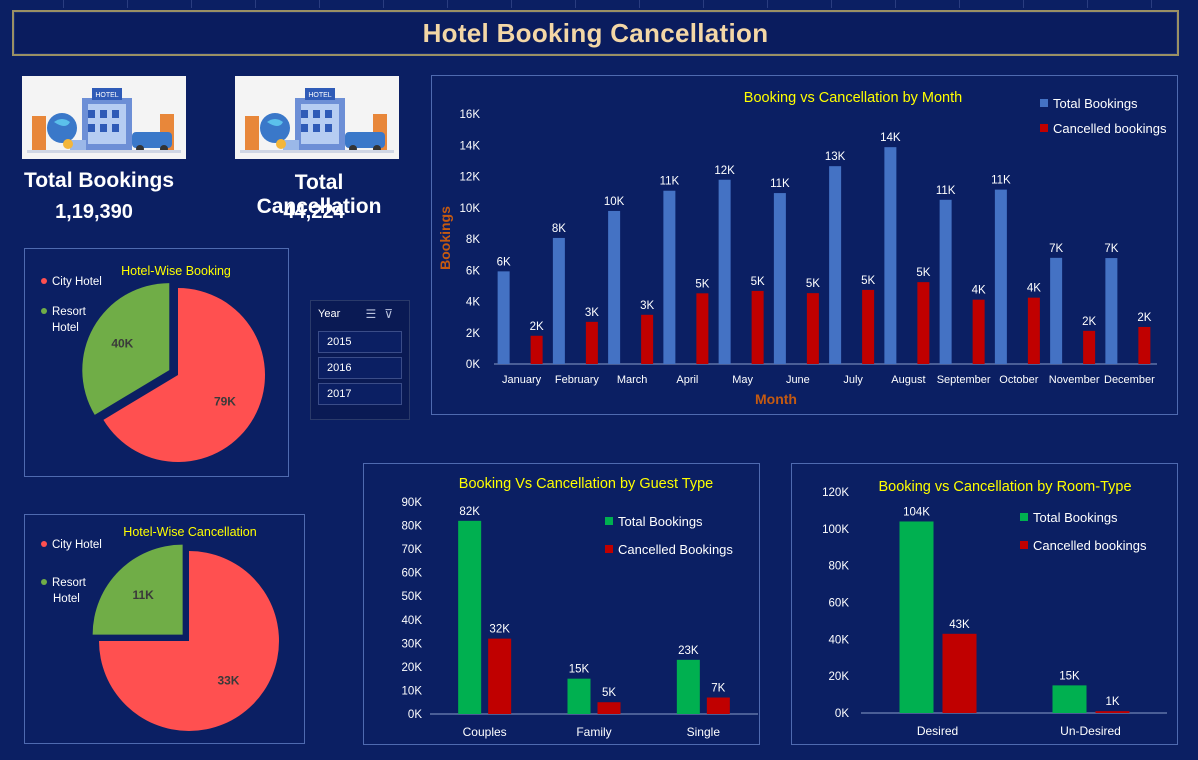  I want to click on slicer-item-2017: 2017, so click(360, 394).